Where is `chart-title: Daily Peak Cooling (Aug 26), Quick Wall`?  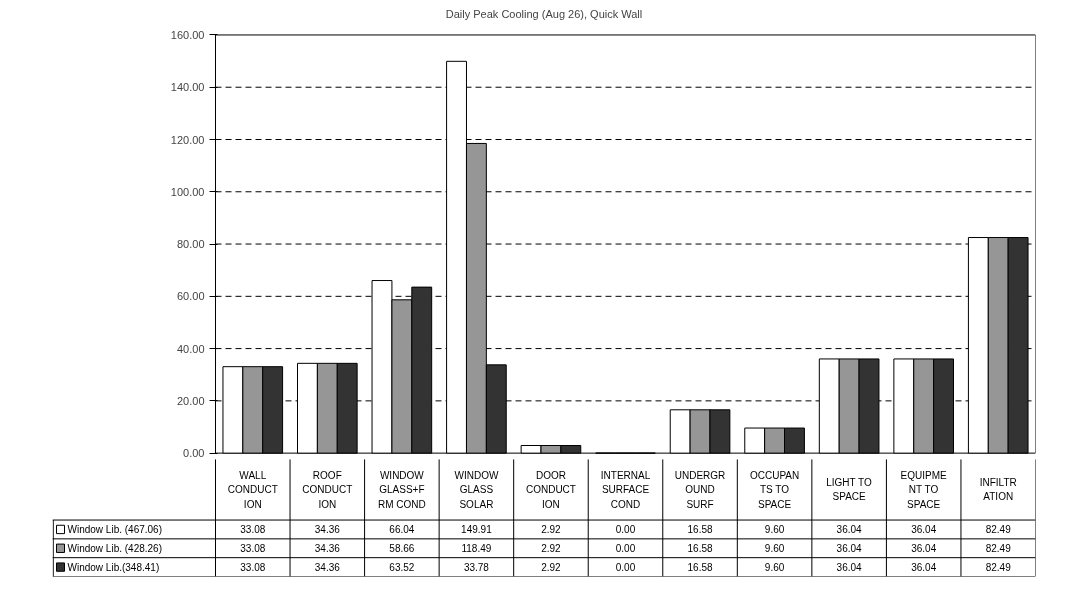
chart-title: Daily Peak Cooling (Aug 26), Quick Wall is located at coordinates (544, 13).